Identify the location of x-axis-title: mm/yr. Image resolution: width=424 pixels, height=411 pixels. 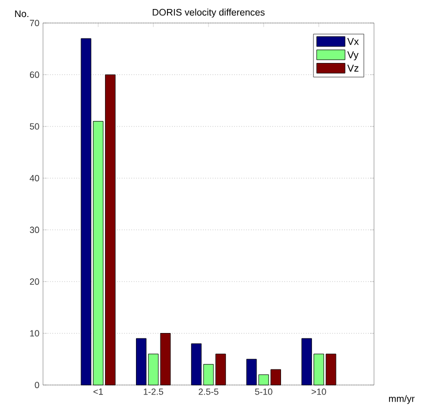
(402, 399).